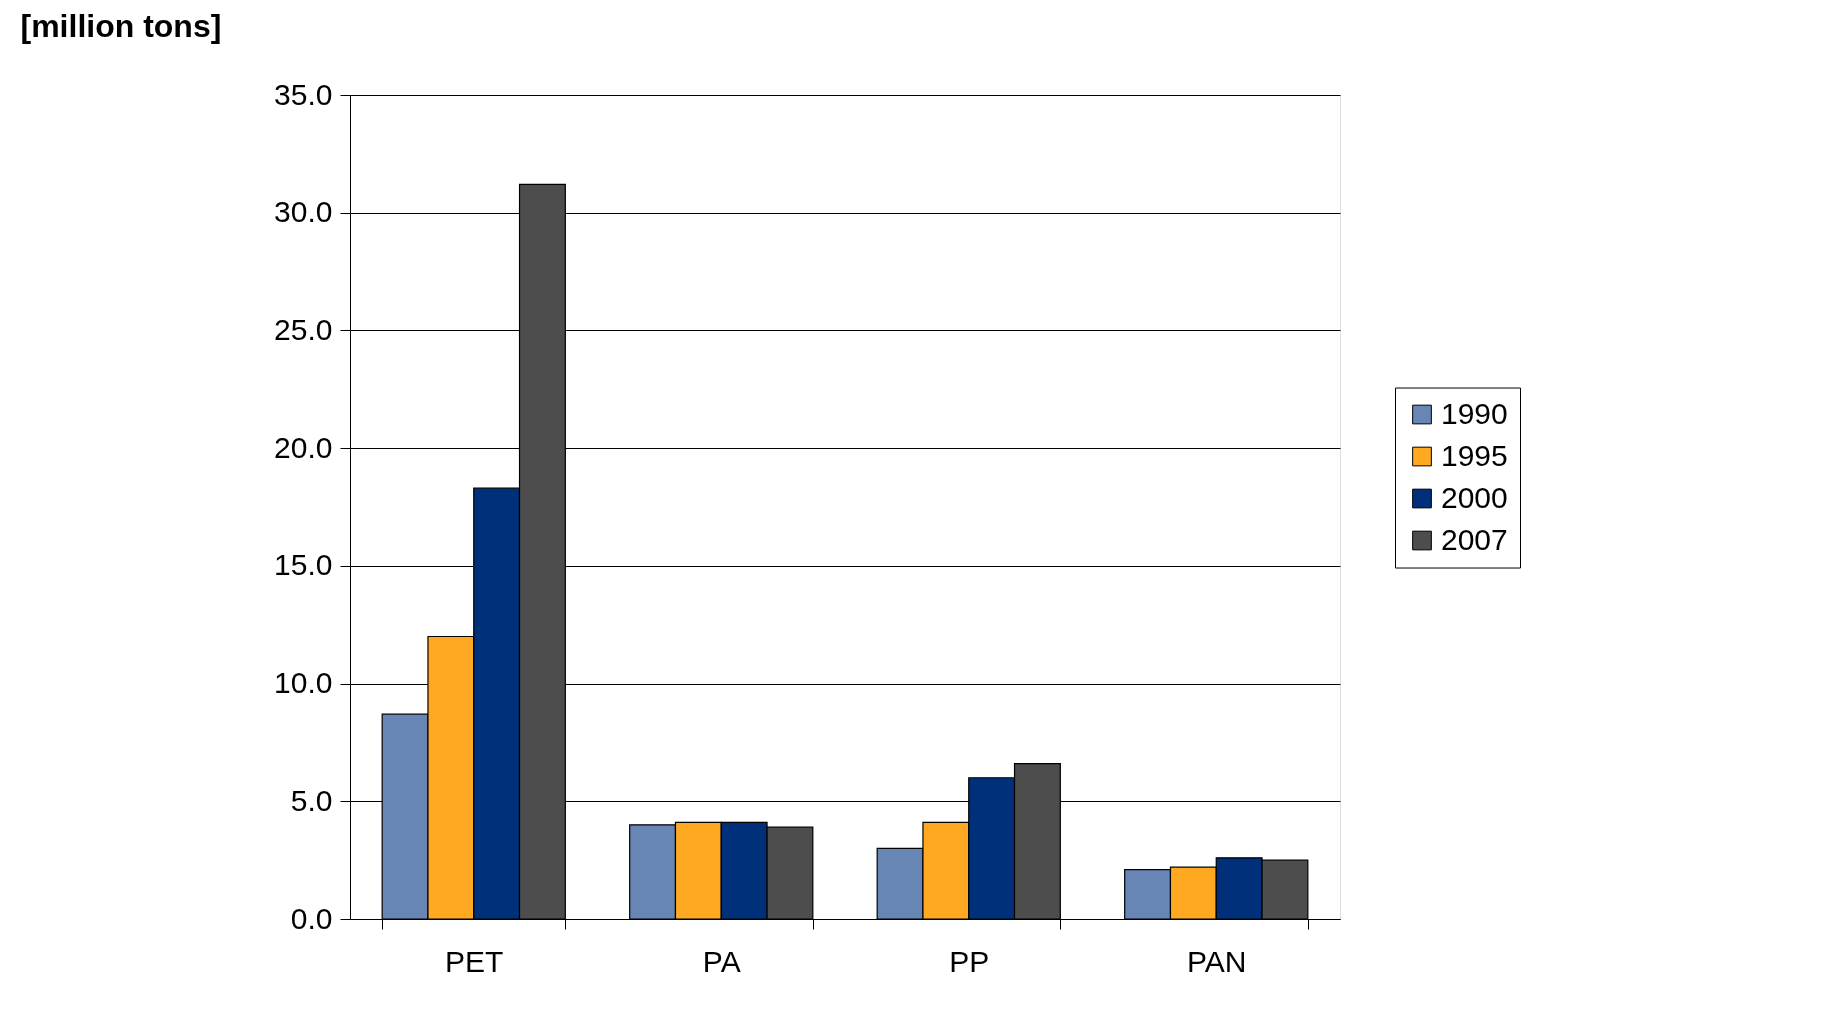 Image resolution: width=1834 pixels, height=1026 pixels. I want to click on x-tick-label: PP, so click(969, 961).